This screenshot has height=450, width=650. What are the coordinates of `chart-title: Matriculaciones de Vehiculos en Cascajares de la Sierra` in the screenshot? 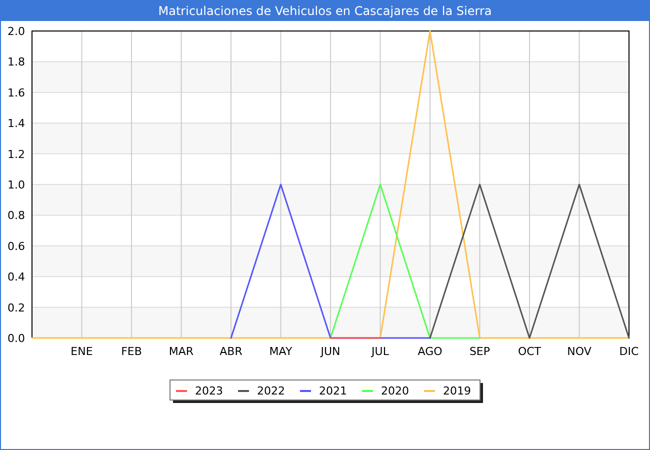 It's located at (325, 11).